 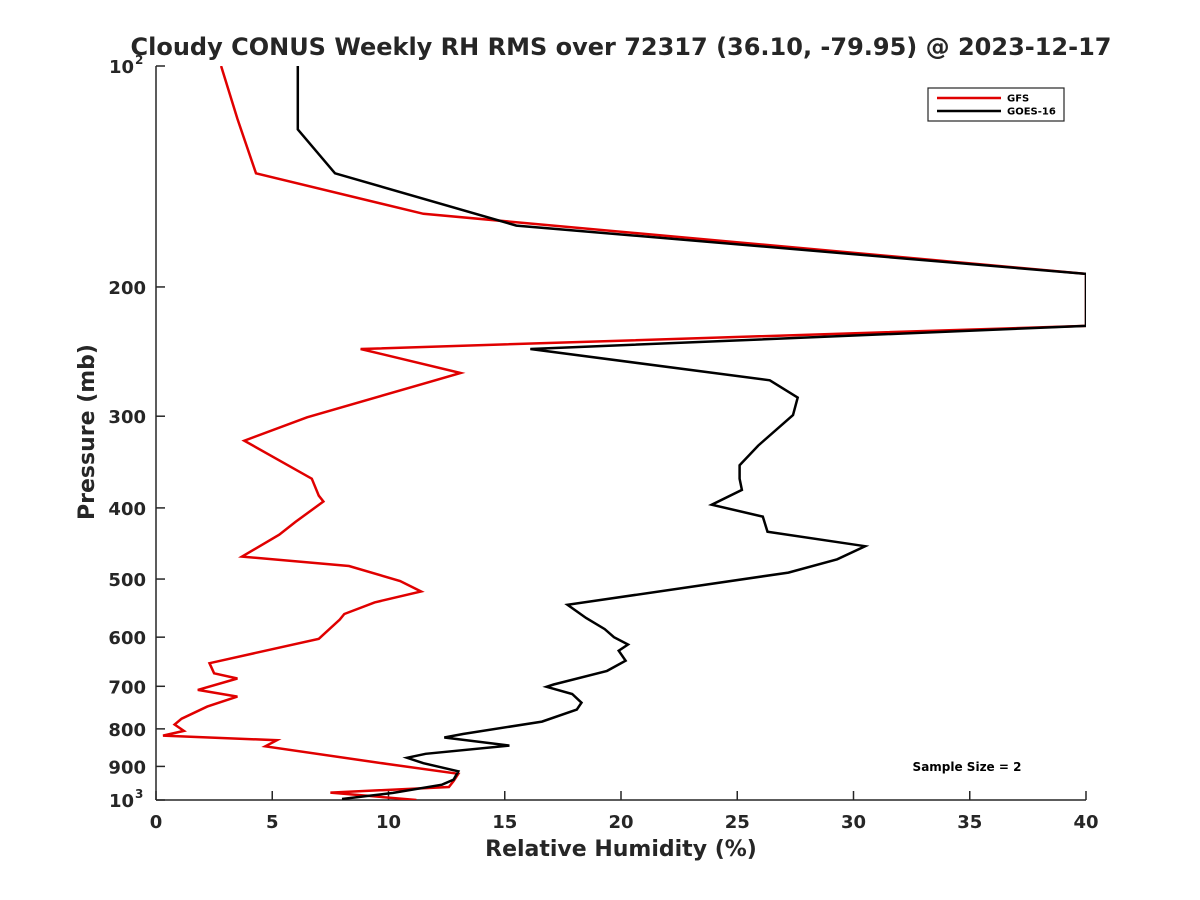 I want to click on y-axis-label: Pressure (mb), so click(x=87, y=432).